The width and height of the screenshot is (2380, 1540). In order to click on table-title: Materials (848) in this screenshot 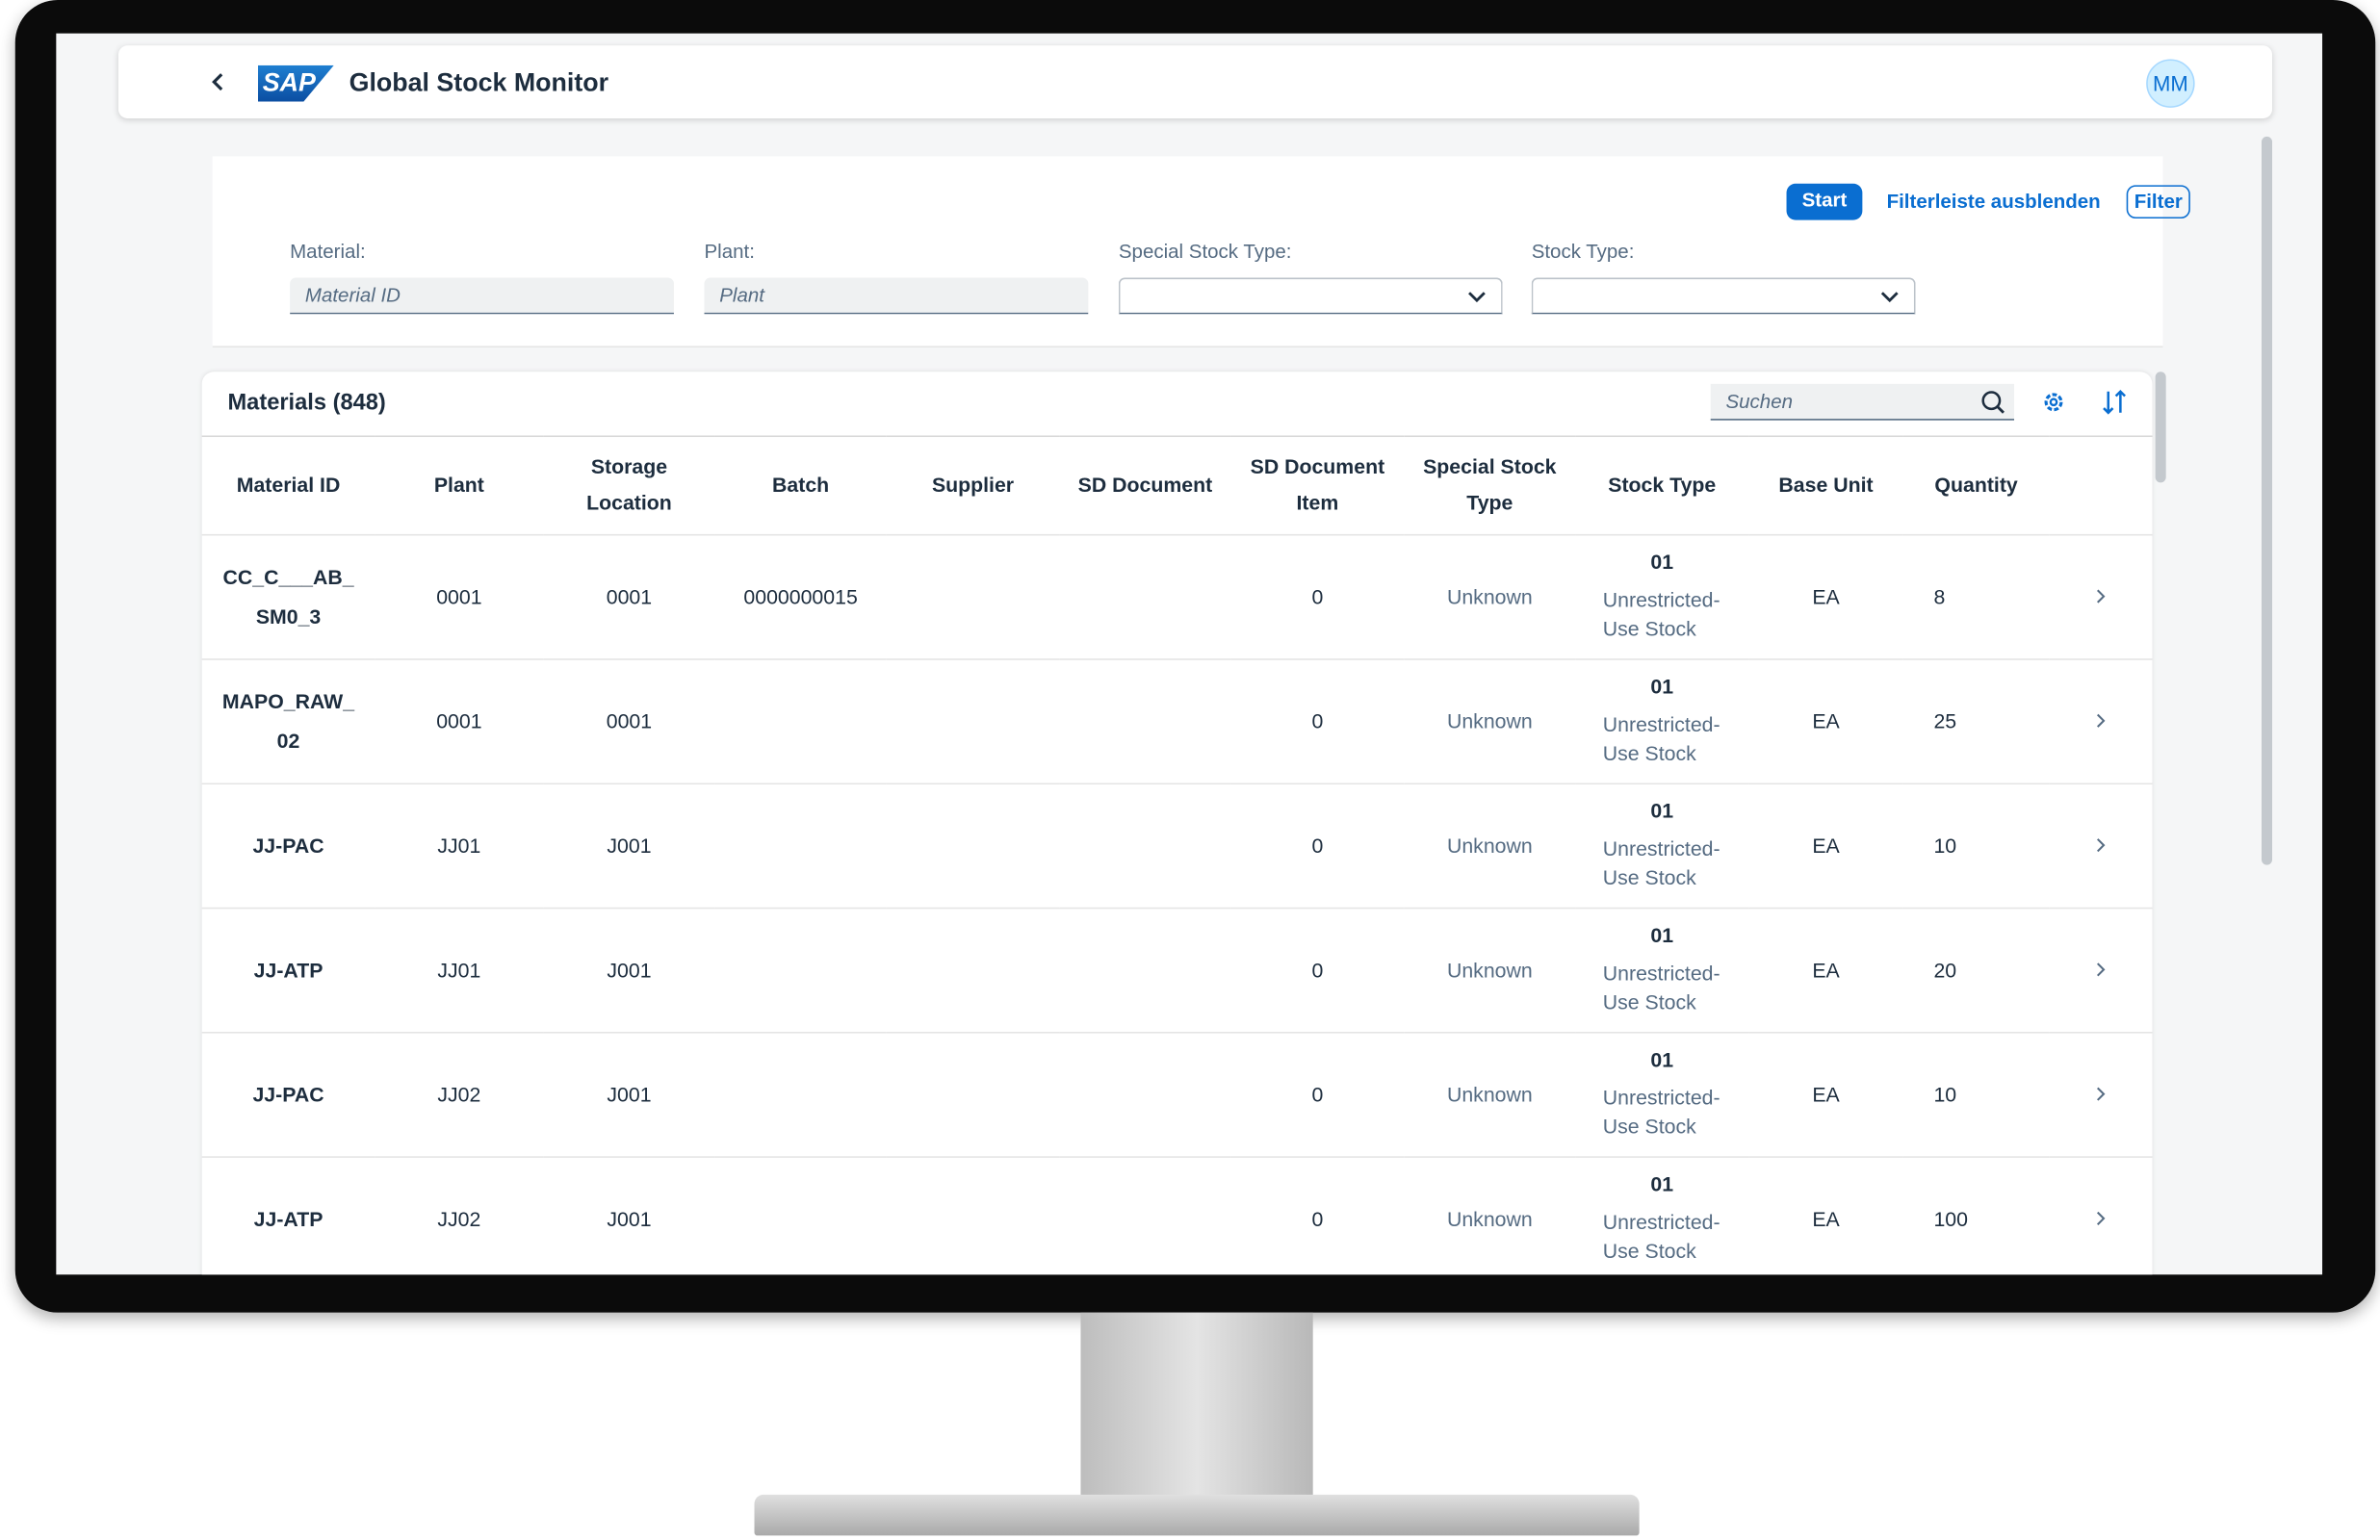, I will do `click(307, 403)`.